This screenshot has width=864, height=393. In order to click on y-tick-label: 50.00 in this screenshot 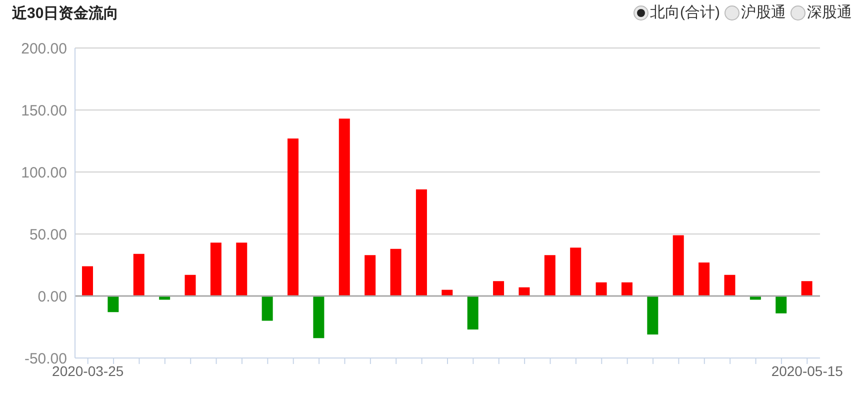, I will do `click(48, 235)`.